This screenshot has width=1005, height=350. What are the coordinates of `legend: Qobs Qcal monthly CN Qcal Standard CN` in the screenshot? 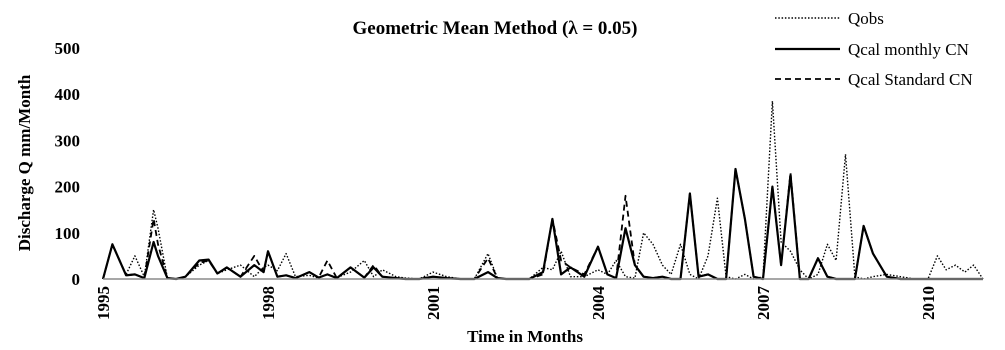 It's located at (874, 49).